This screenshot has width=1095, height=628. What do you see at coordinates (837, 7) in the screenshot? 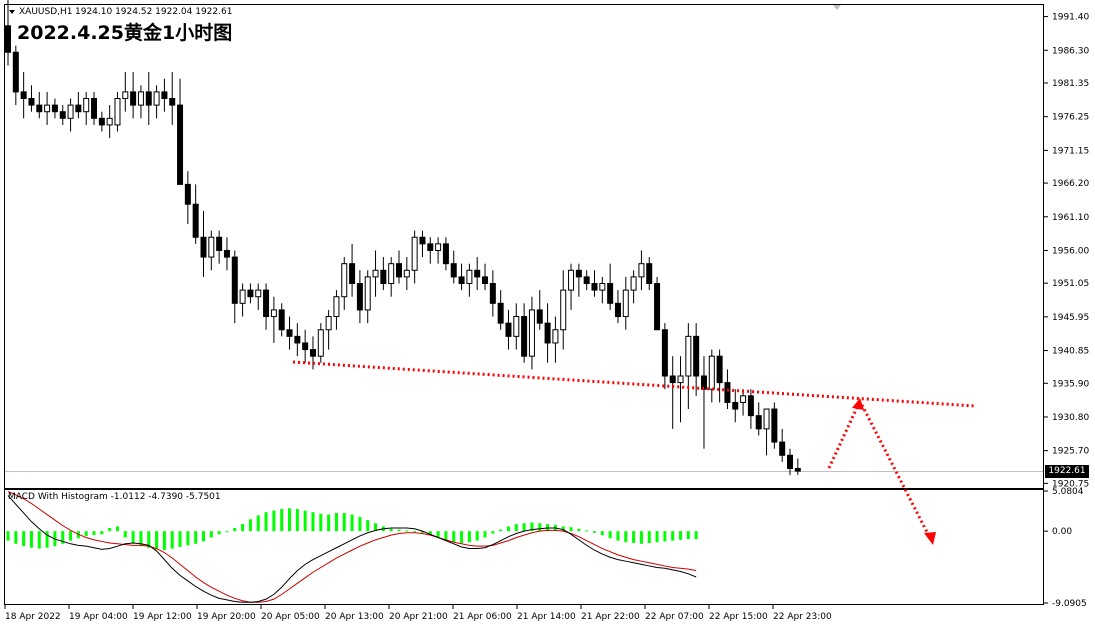
I see `shift-marker-icon` at bounding box center [837, 7].